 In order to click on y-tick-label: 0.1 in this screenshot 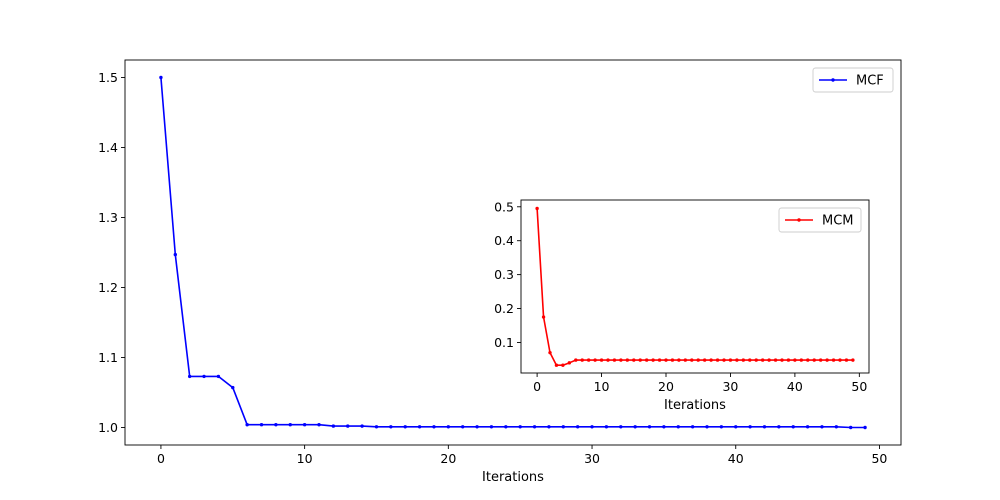, I will do `click(504, 342)`.